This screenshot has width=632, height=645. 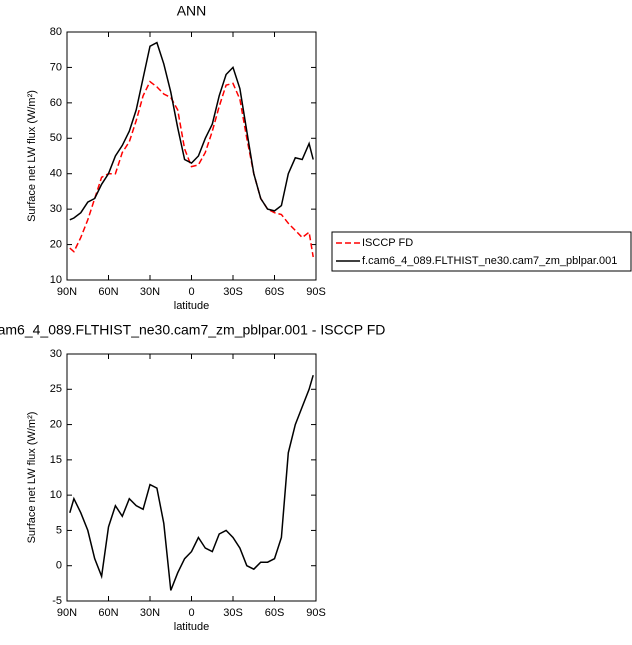 What do you see at coordinates (59, 566) in the screenshot?
I see `y-tick-label: 0` at bounding box center [59, 566].